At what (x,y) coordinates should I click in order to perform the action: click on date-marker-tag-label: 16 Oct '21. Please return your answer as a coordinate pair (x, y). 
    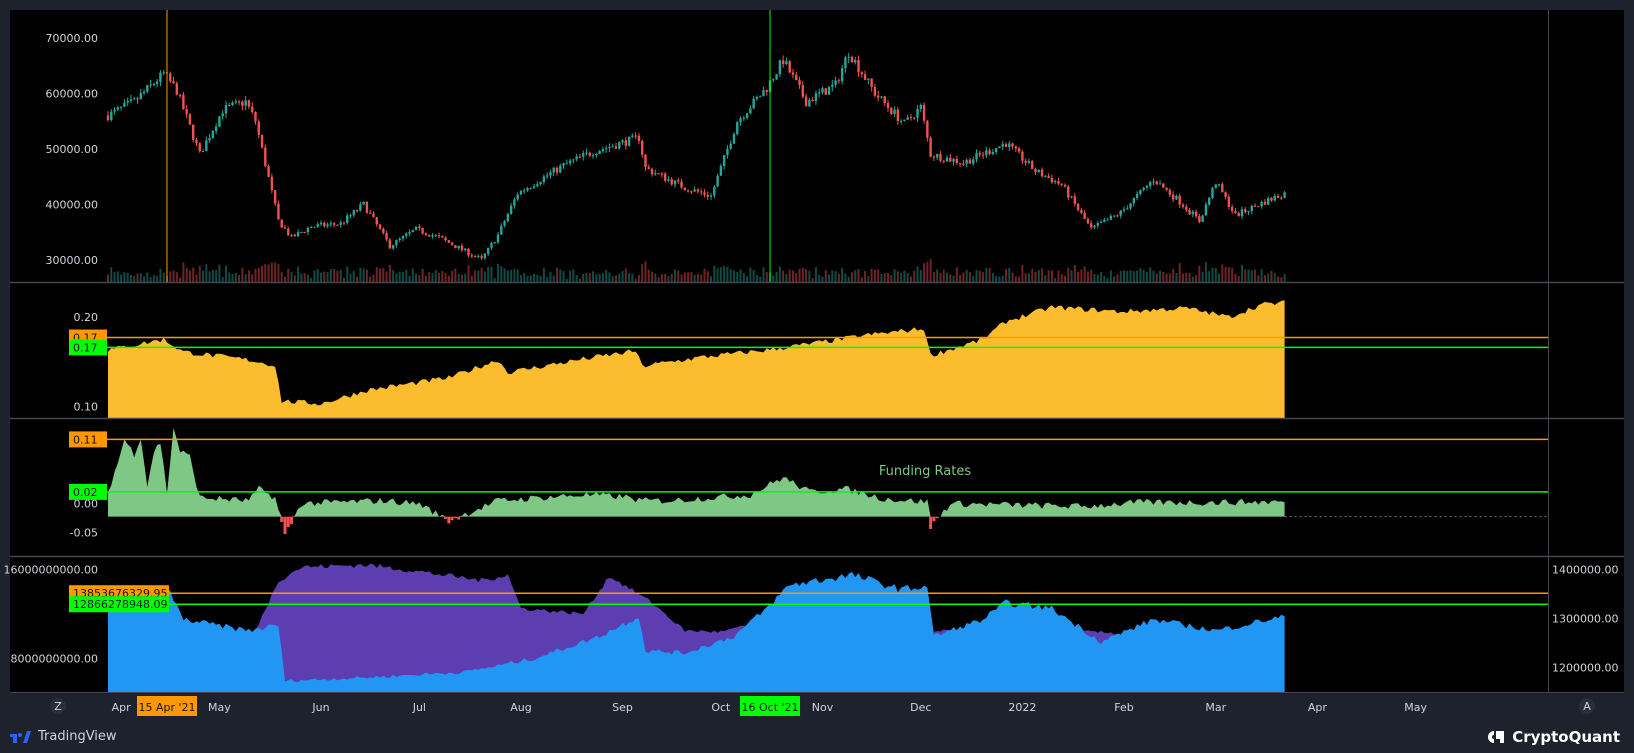
    Looking at the image, I should click on (770, 707).